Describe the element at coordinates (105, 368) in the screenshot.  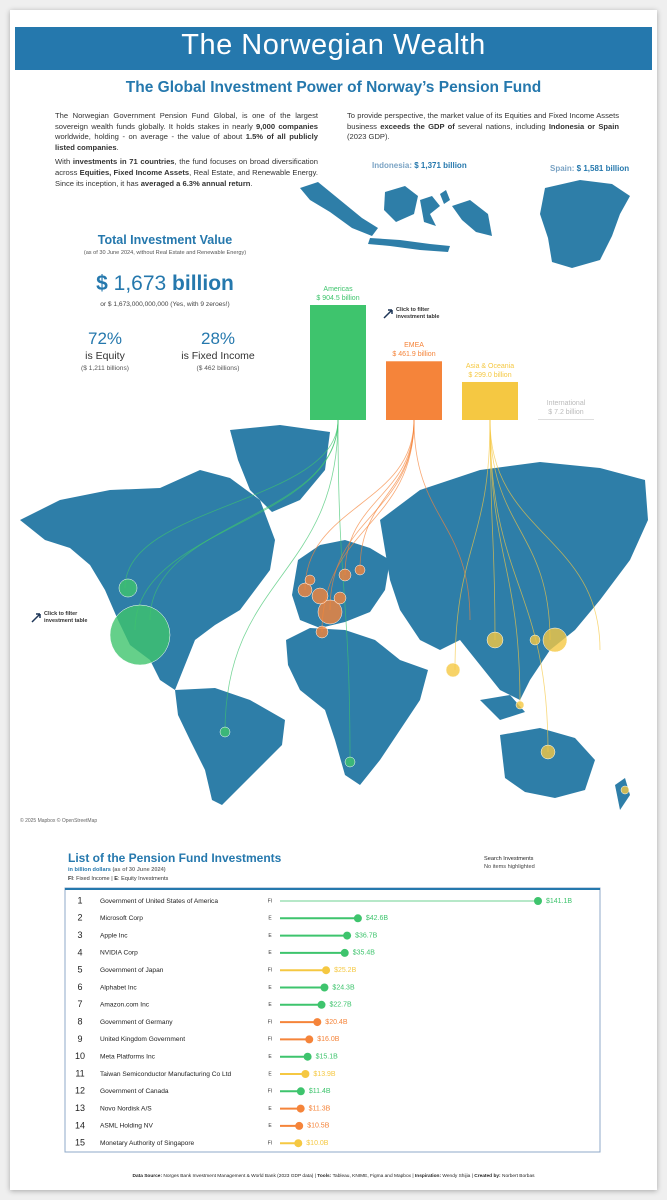
I see `share-amount: ($ 1,211 billions)` at that location.